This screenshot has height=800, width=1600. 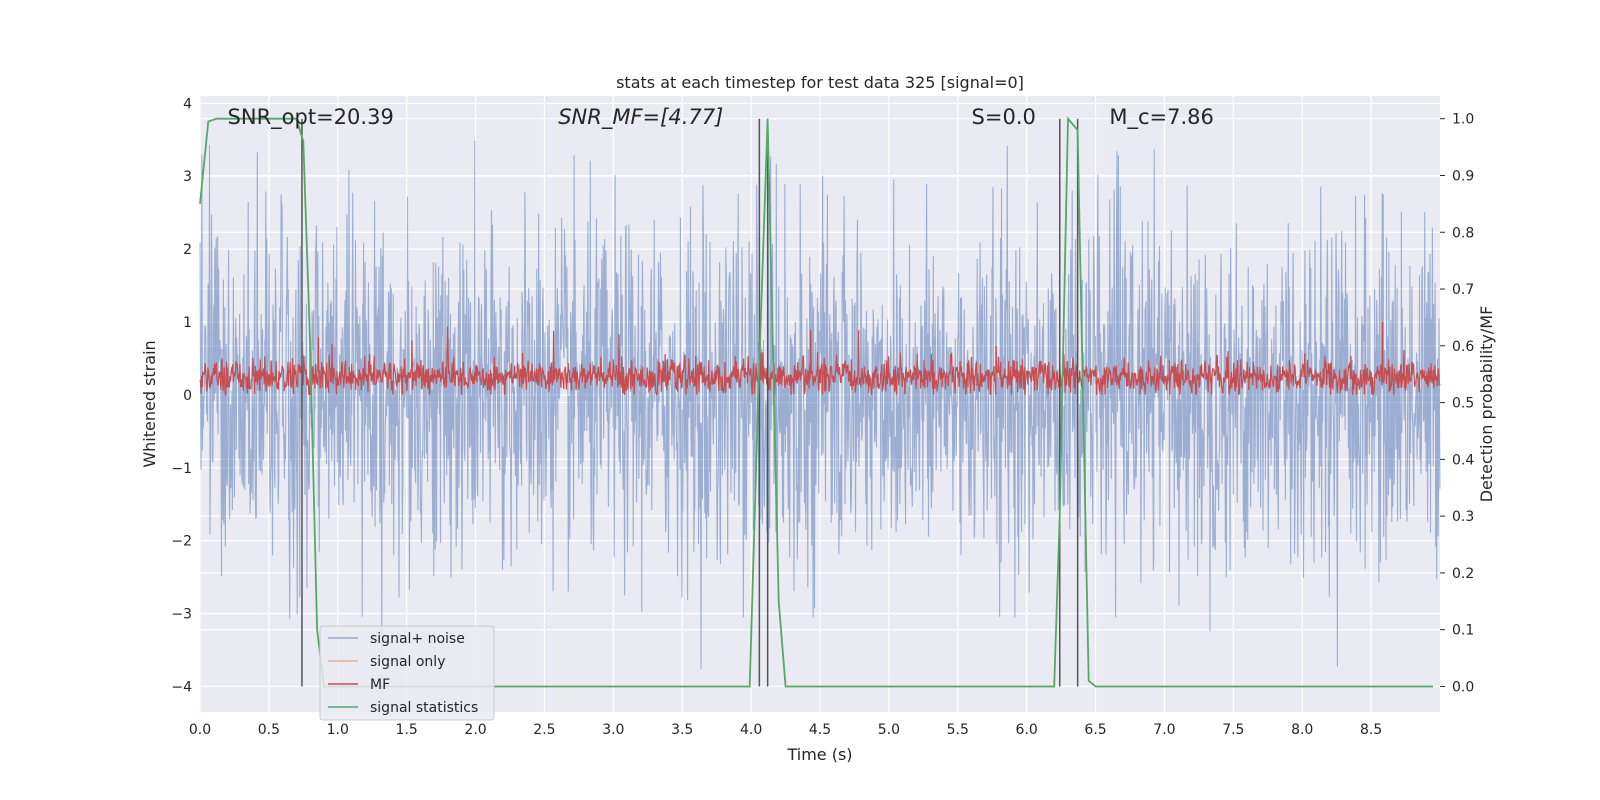 What do you see at coordinates (958, 730) in the screenshot?
I see `x-tick-label: 5.5` at bounding box center [958, 730].